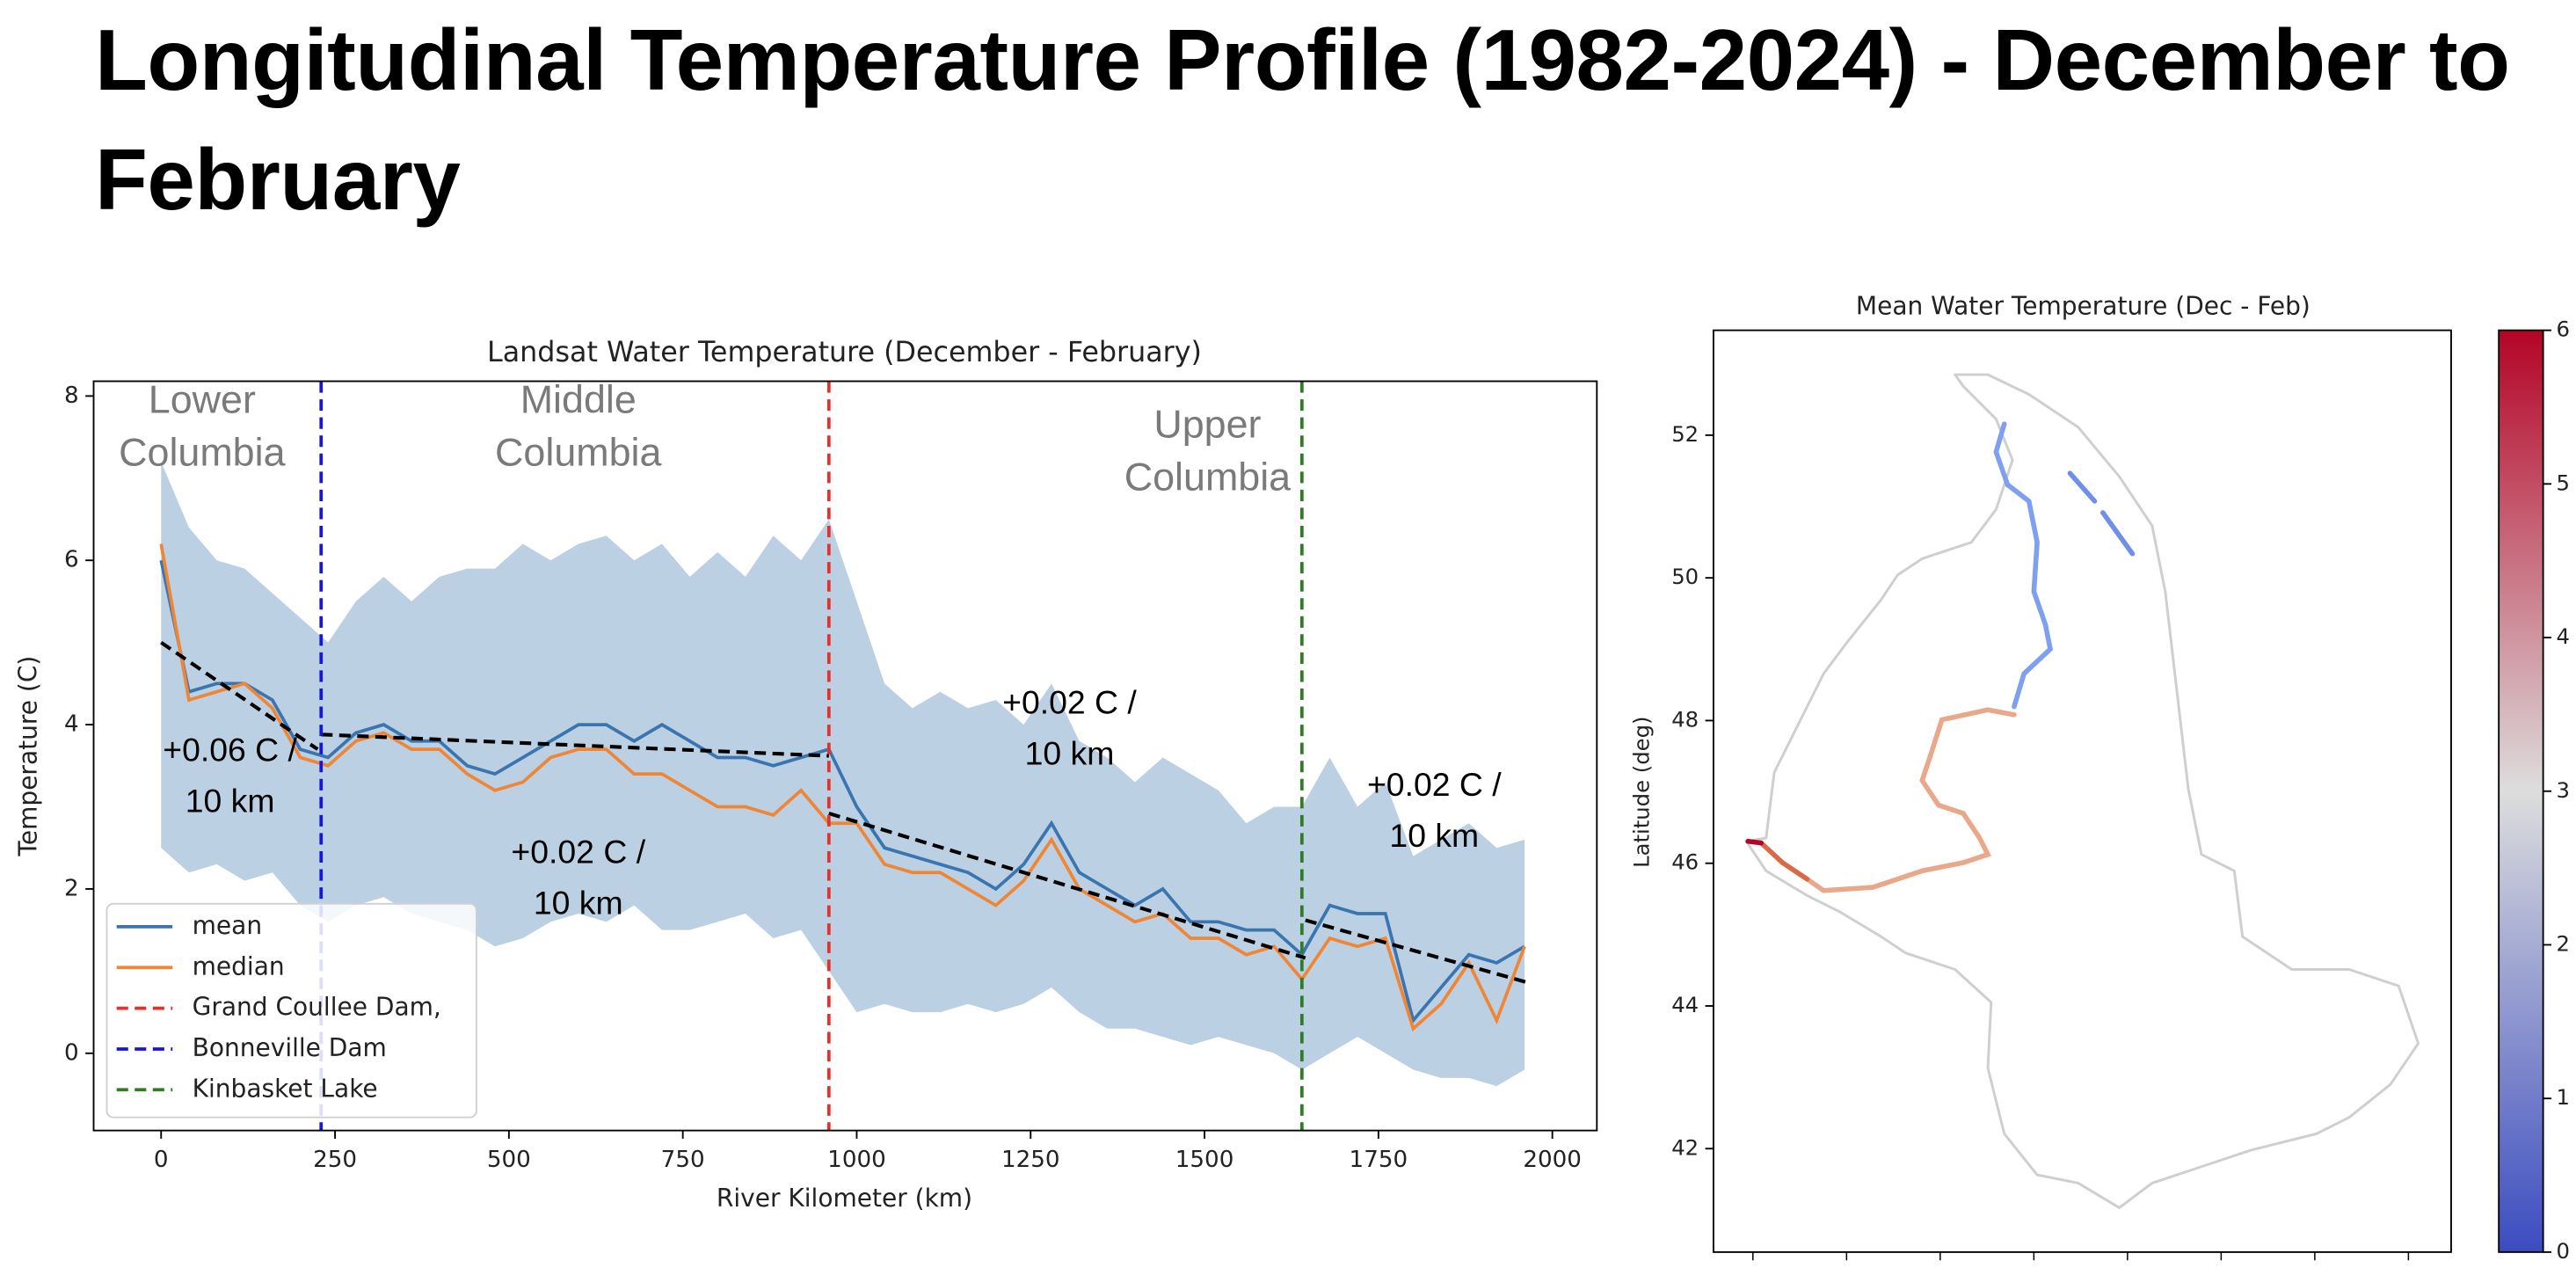 The height and width of the screenshot is (1268, 2576). What do you see at coordinates (317, 1008) in the screenshot?
I see `legend-label: Grand Coullee Dam,` at bounding box center [317, 1008].